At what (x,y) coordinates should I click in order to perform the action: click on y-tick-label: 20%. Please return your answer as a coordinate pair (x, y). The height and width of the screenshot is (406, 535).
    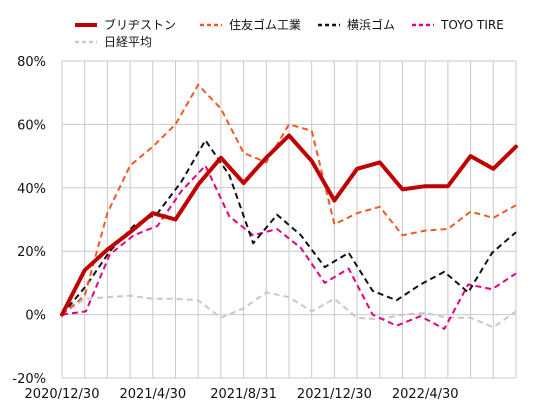
    Looking at the image, I should click on (31, 252).